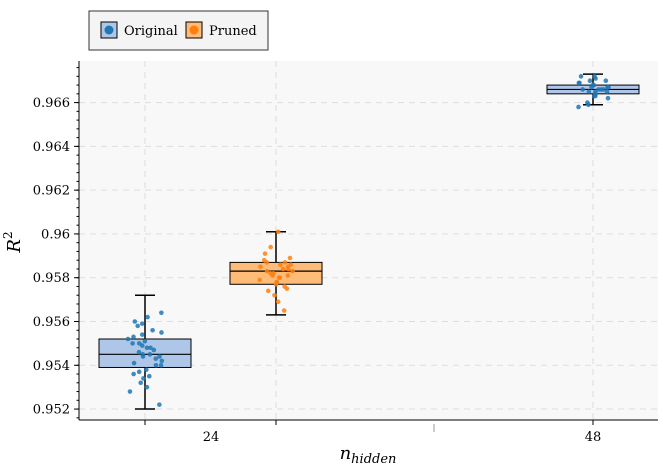  Describe the element at coordinates (151, 31) in the screenshot. I see `legend-label-original: Original` at that location.